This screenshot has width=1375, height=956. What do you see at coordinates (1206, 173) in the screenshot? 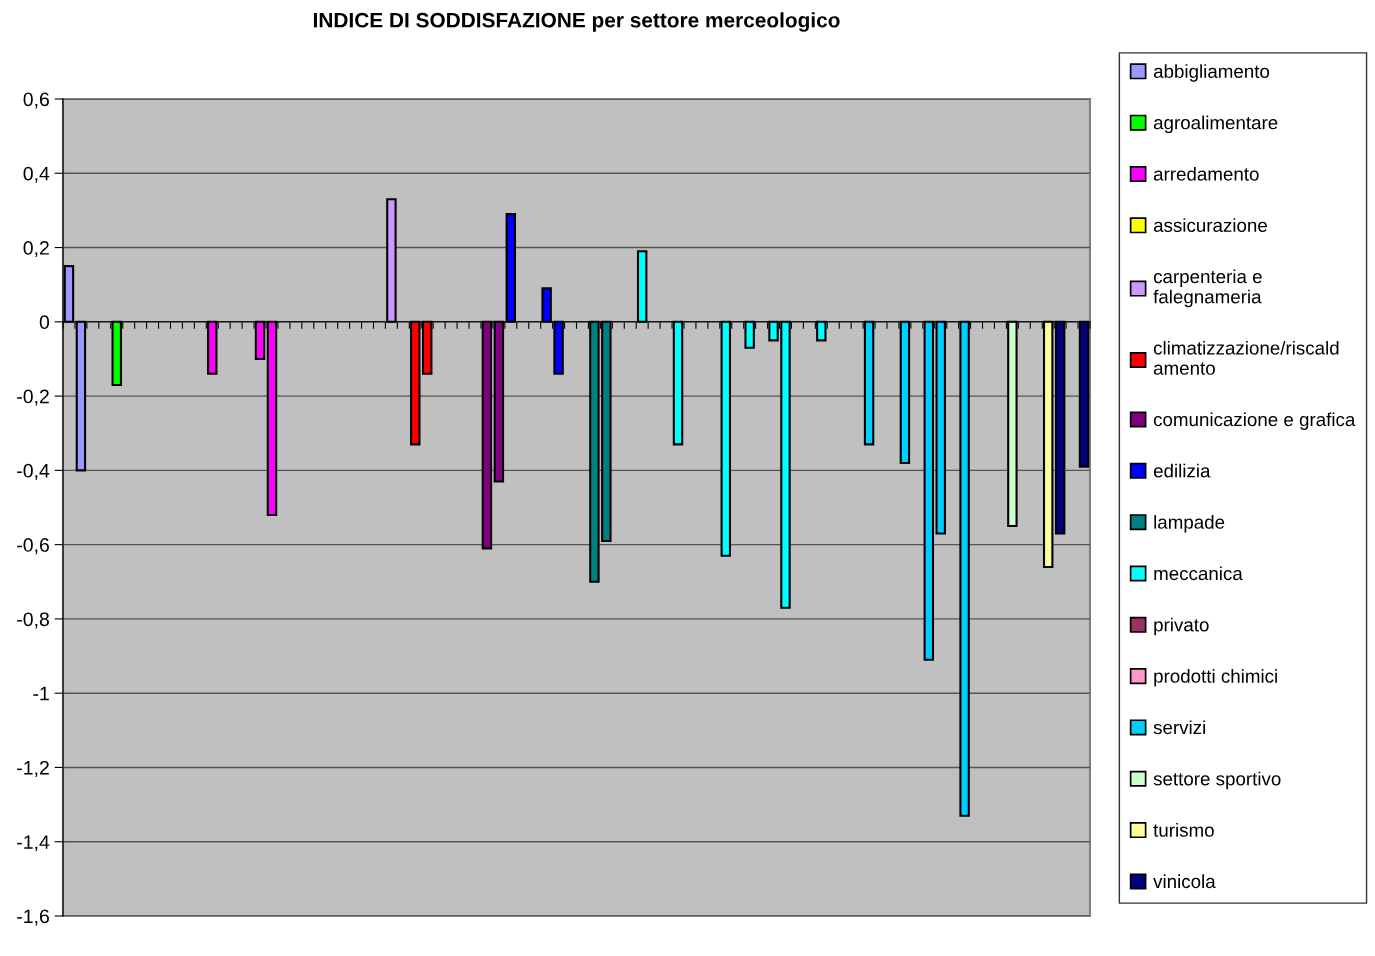
I see `legend-label: arredamento` at bounding box center [1206, 173].